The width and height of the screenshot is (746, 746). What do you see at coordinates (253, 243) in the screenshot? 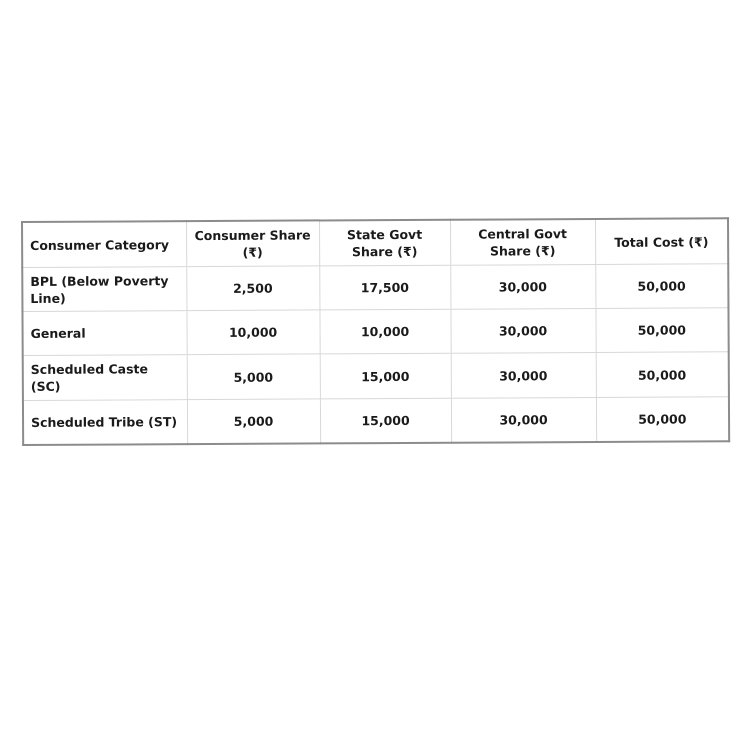
I see `header-consumer-share: Consumer Share (₹)` at bounding box center [253, 243].